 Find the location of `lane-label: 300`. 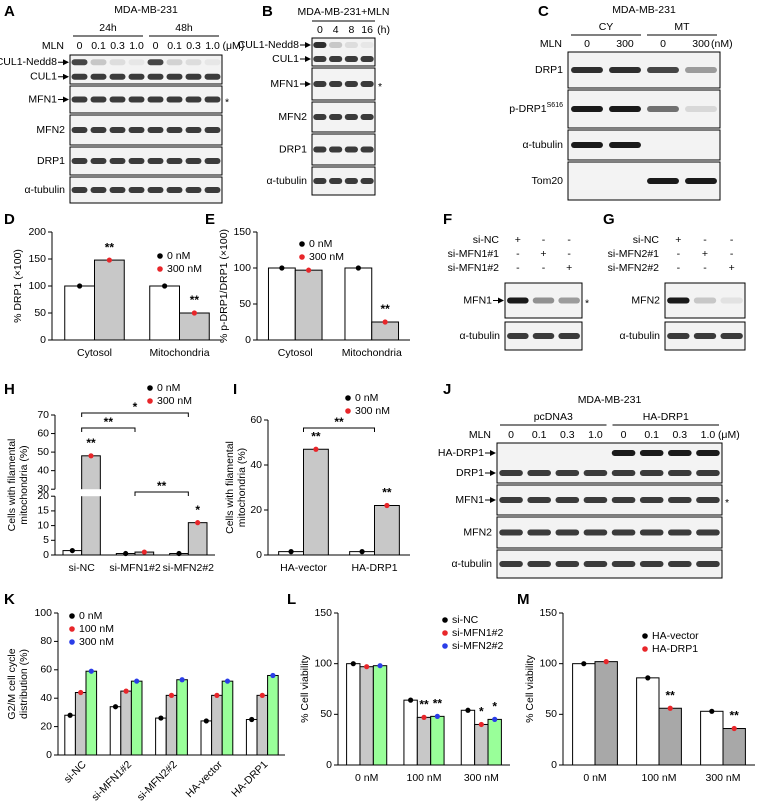

lane-label: 300 is located at coordinates (625, 44).